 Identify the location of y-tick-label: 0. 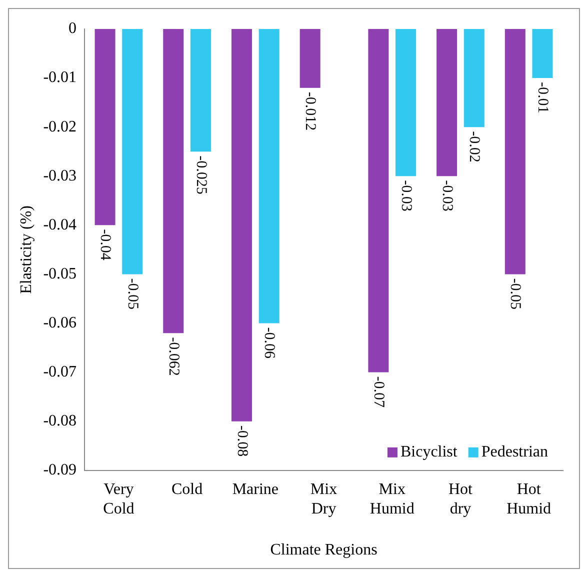
(72, 29).